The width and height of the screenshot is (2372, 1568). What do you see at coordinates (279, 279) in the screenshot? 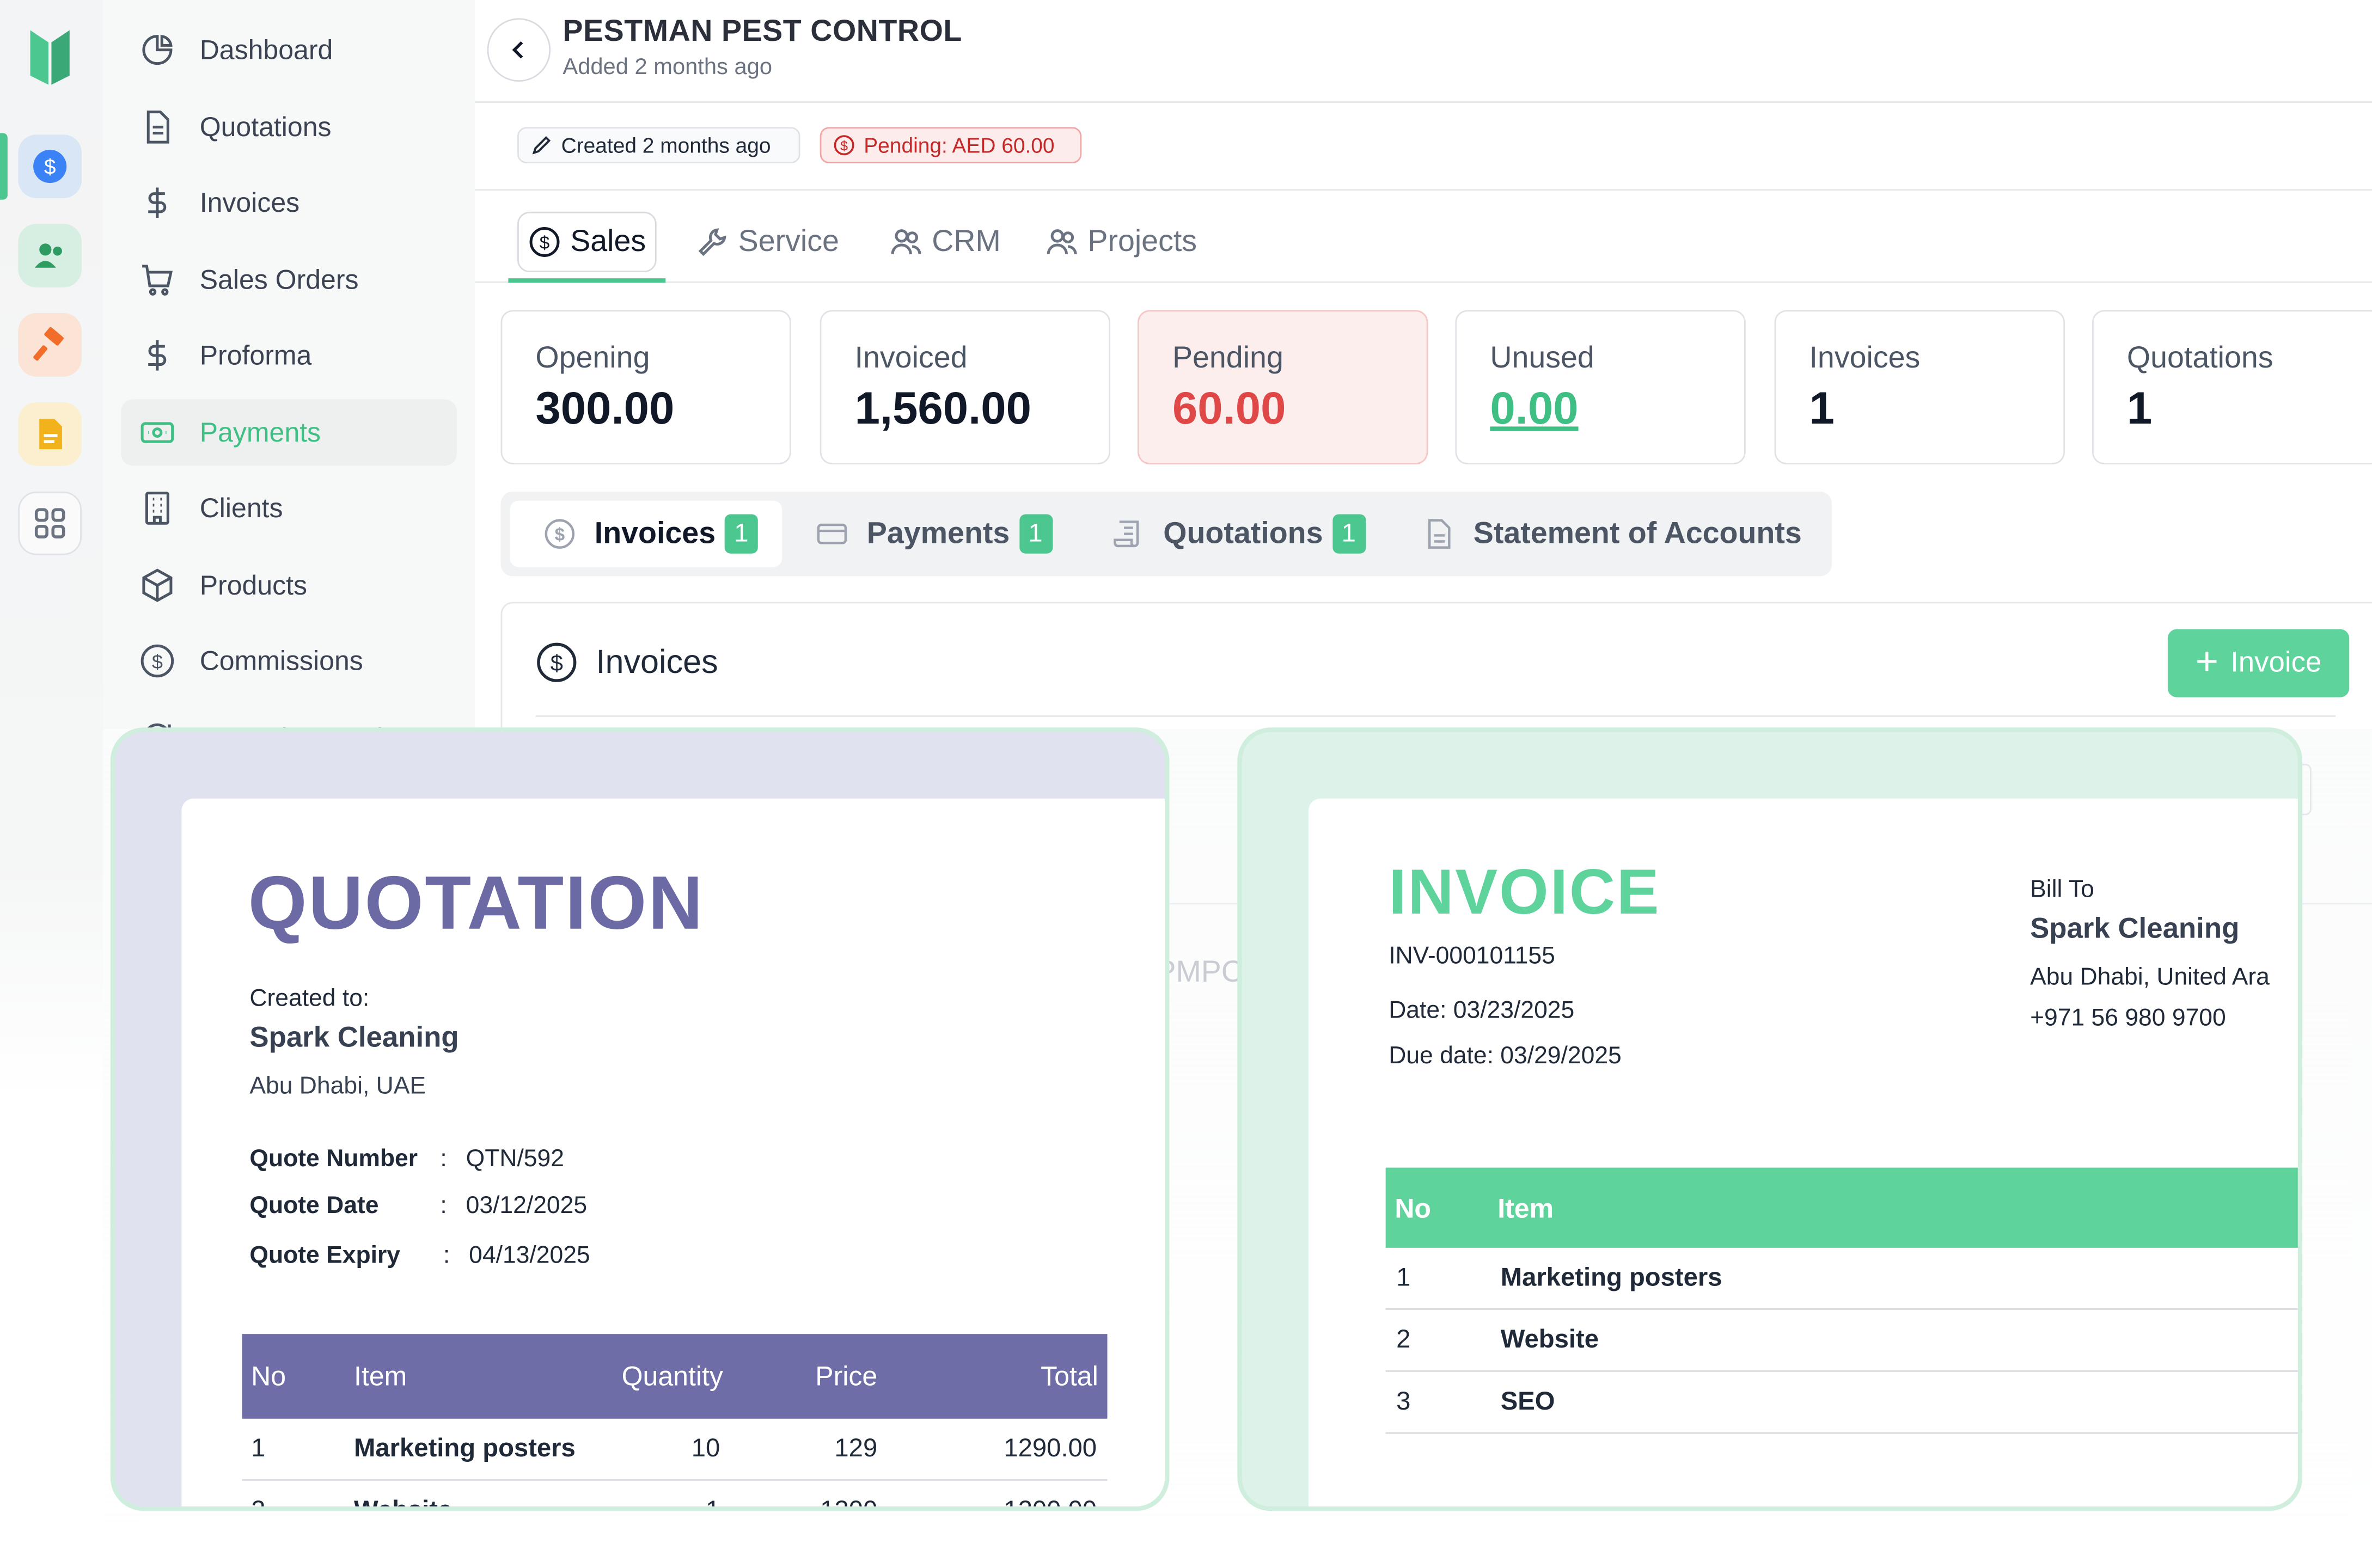
I see `sidebar-item-label: Sales Orders` at bounding box center [279, 279].